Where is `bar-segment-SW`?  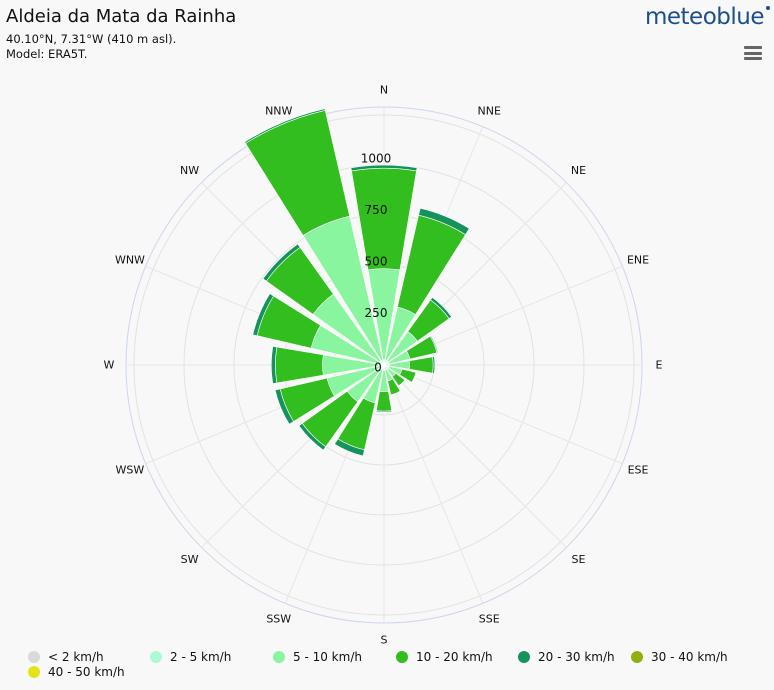 bar-segment-SW is located at coordinates (312, 436).